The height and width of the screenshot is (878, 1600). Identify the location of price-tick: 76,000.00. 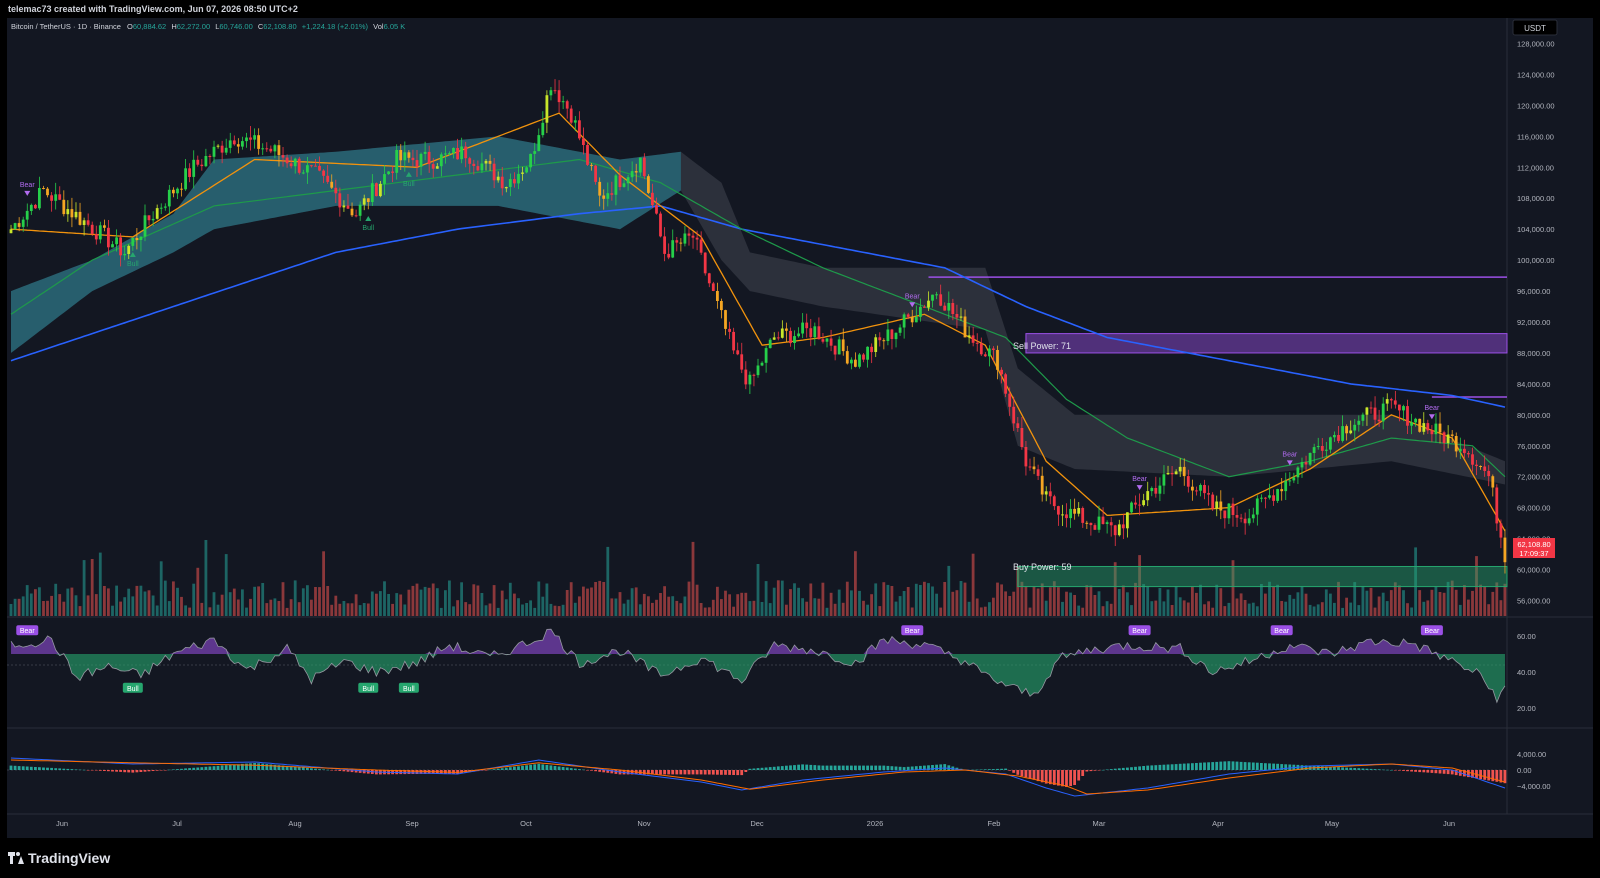
(1533, 446).